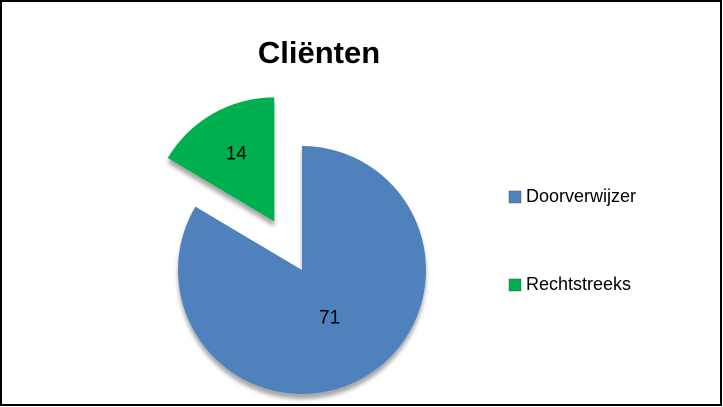  Describe the element at coordinates (578, 284) in the screenshot. I see `legend-label: Rechtstreeks` at that location.